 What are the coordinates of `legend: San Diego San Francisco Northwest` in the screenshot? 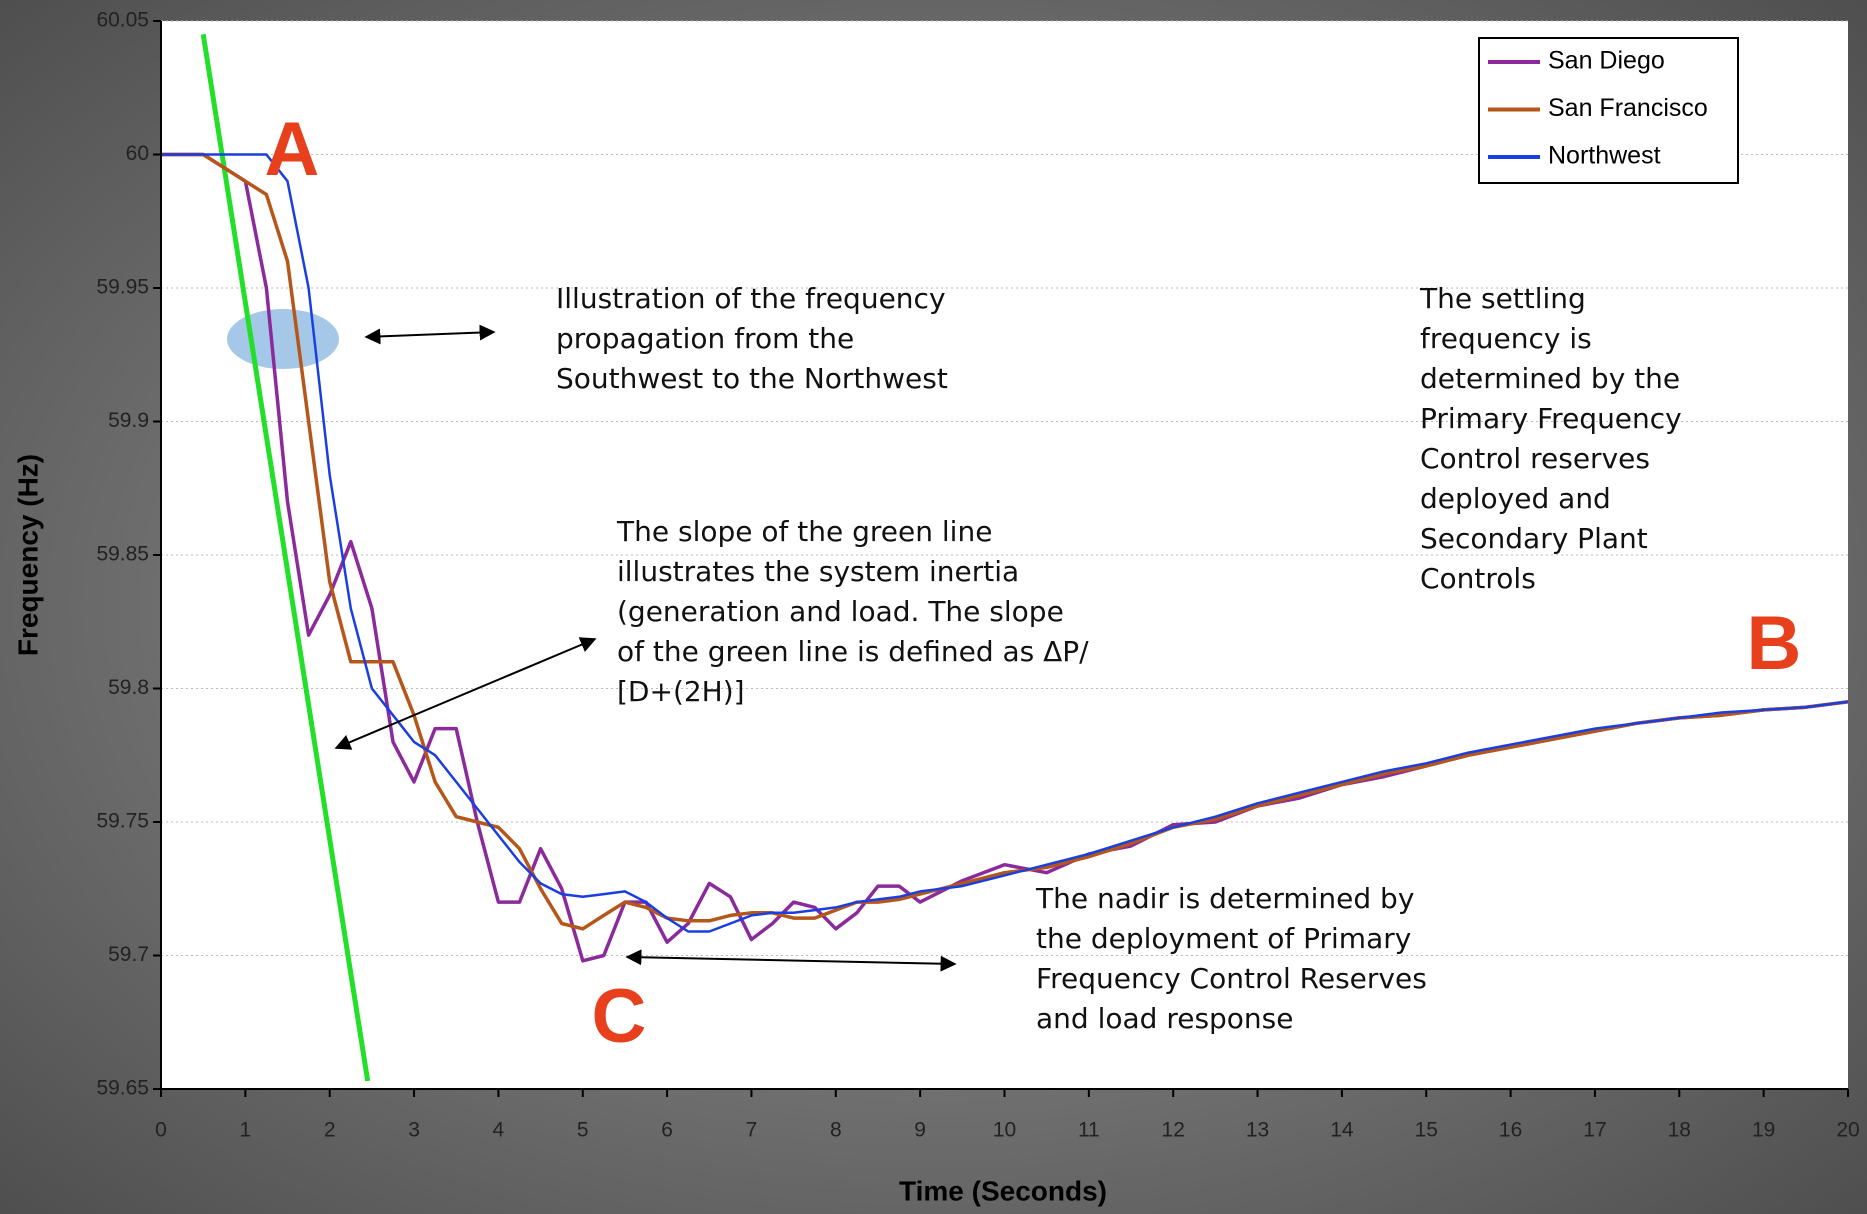 It's located at (1608, 110).